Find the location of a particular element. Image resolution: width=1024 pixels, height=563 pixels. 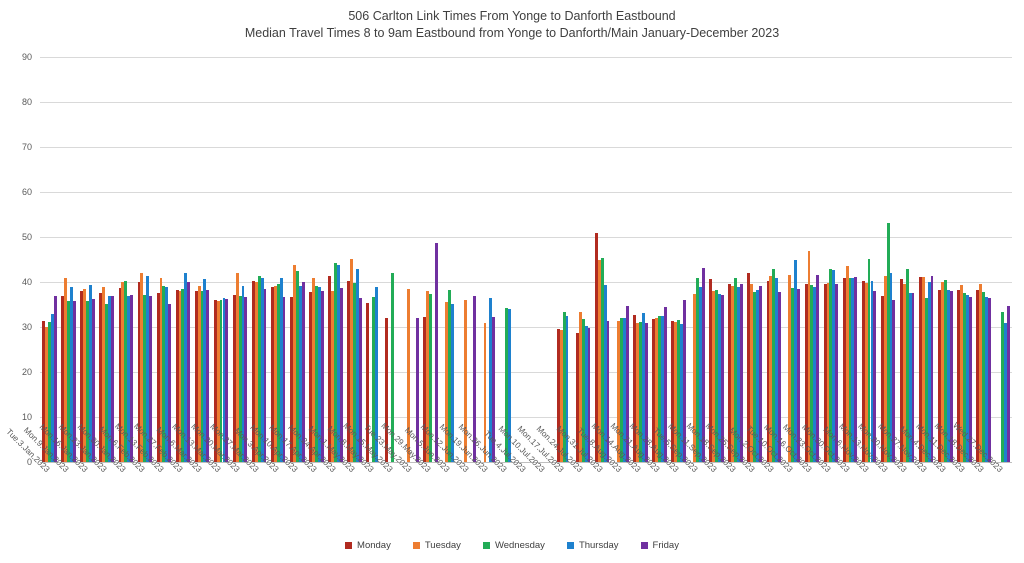

bar-thursday-Mon.18.Sep.2023 is located at coordinates (738, 374).